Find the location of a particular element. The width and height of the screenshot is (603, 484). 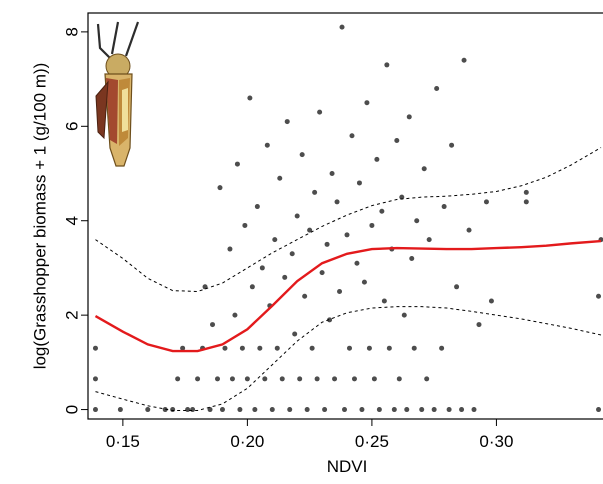

x-axis-label: NDVI is located at coordinates (347, 466).